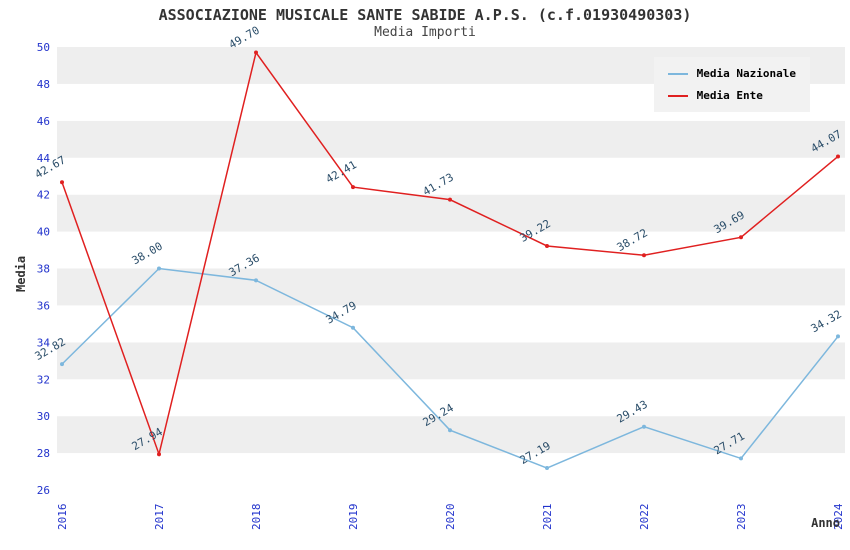 This screenshot has width=850, height=550. Describe the element at coordinates (450, 517) in the screenshot. I see `x-tick-label: 2020` at that location.